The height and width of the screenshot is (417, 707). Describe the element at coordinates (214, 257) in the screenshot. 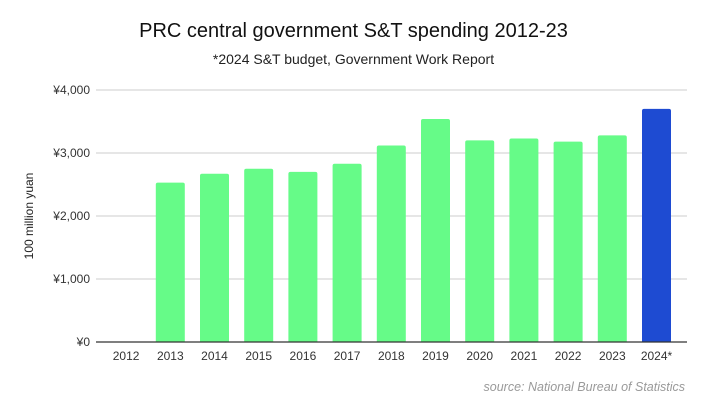

I see `bar-2014` at that location.